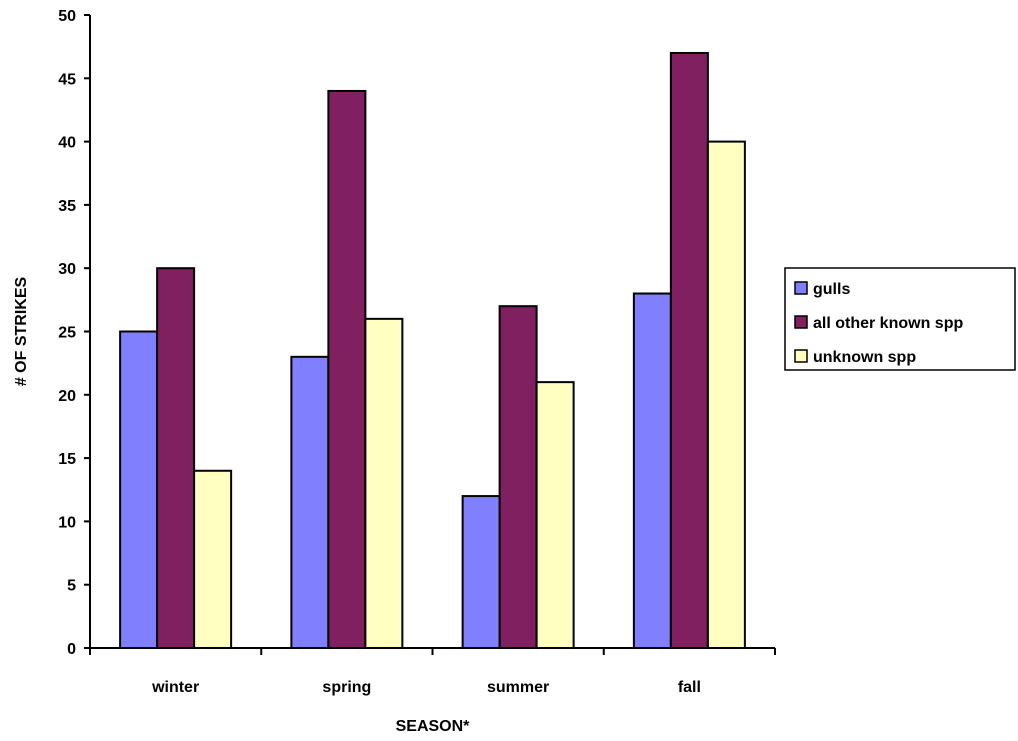  What do you see at coordinates (67, 206) in the screenshot?
I see `y-tick-label: 35` at bounding box center [67, 206].